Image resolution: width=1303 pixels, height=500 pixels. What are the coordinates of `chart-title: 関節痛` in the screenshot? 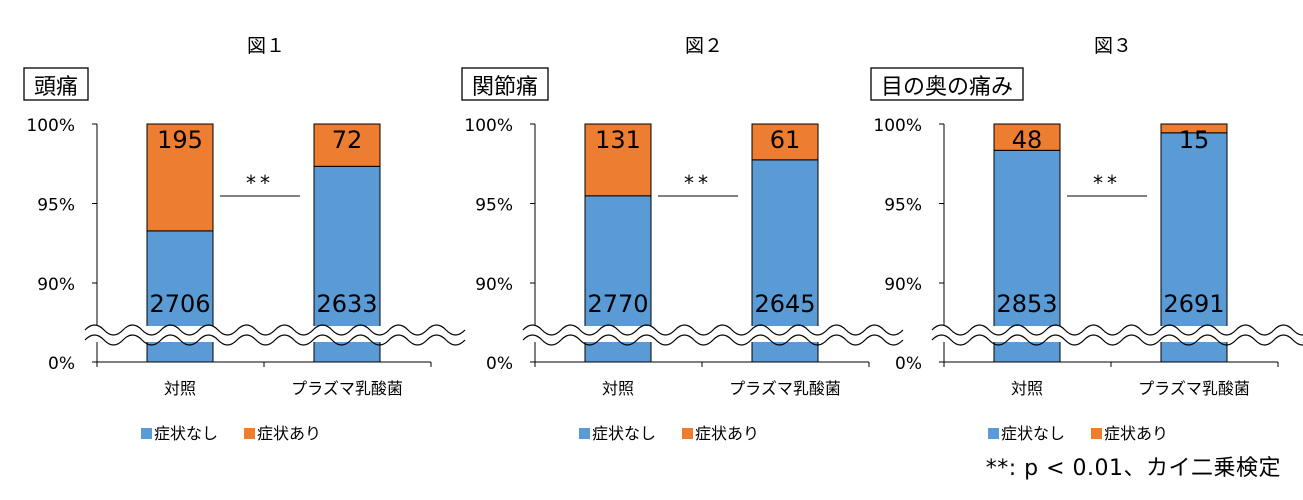 It's located at (505, 87).